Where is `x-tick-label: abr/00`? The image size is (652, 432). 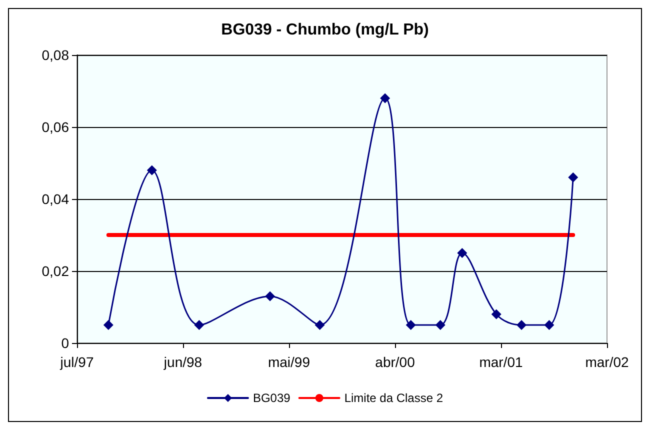
x-tick-label: abr/00 is located at coordinates (395, 362).